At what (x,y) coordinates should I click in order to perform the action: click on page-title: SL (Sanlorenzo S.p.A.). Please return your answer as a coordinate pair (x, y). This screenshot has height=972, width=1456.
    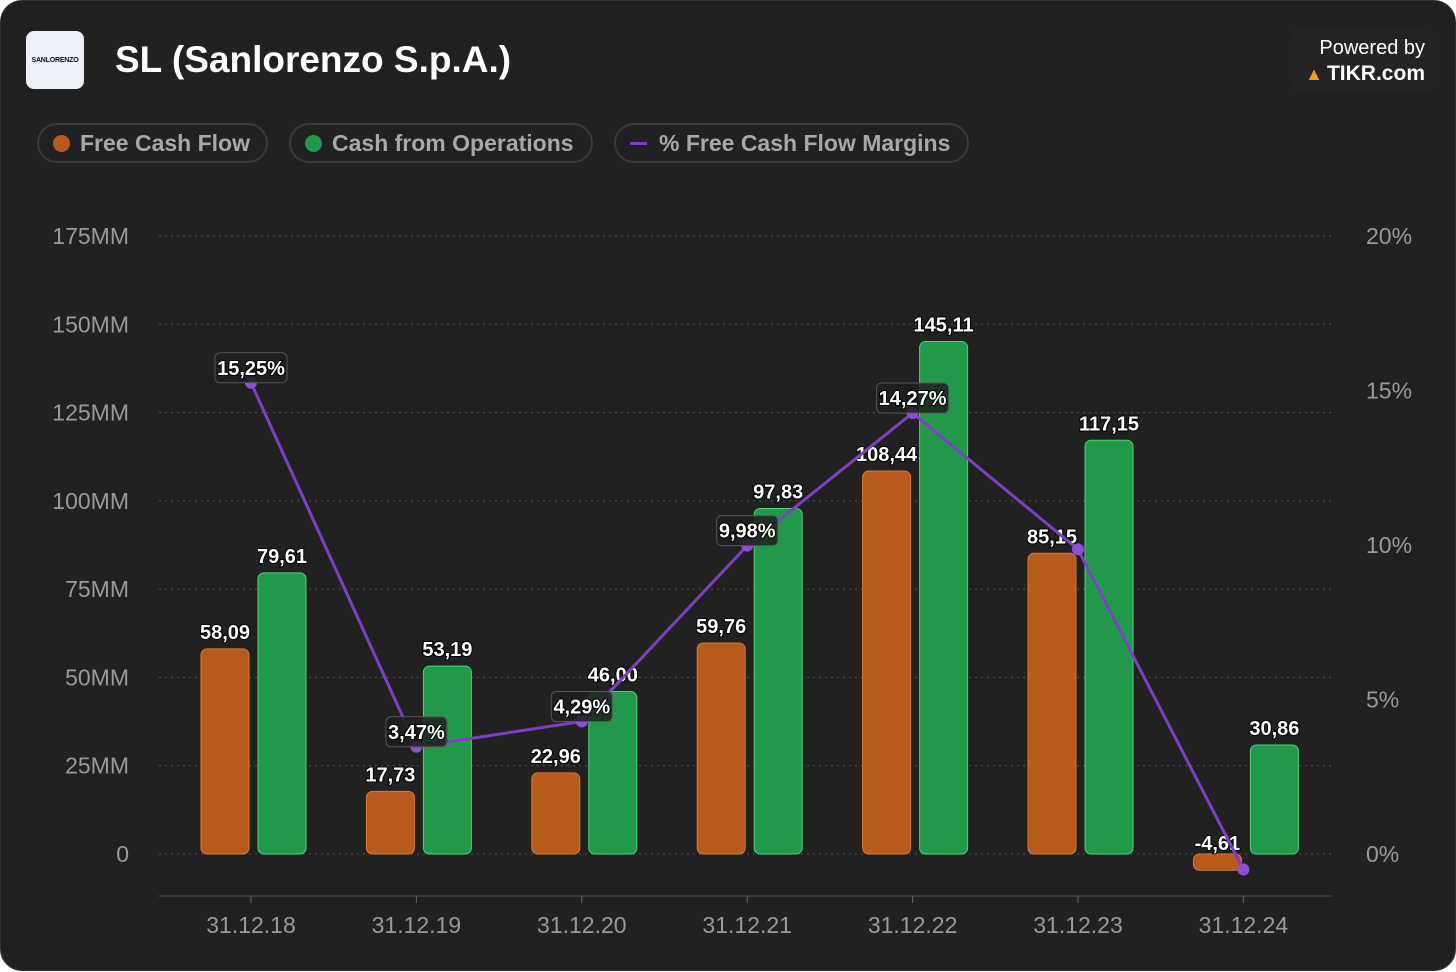
    Looking at the image, I should click on (313, 59).